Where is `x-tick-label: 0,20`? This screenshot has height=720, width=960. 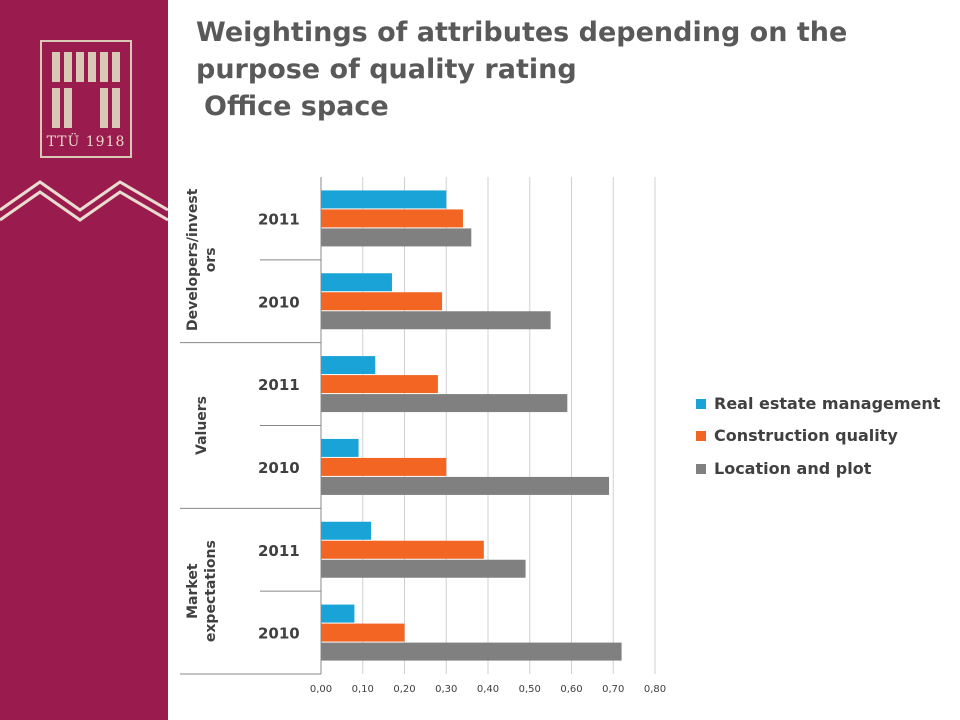
x-tick-label: 0,20 is located at coordinates (404, 689).